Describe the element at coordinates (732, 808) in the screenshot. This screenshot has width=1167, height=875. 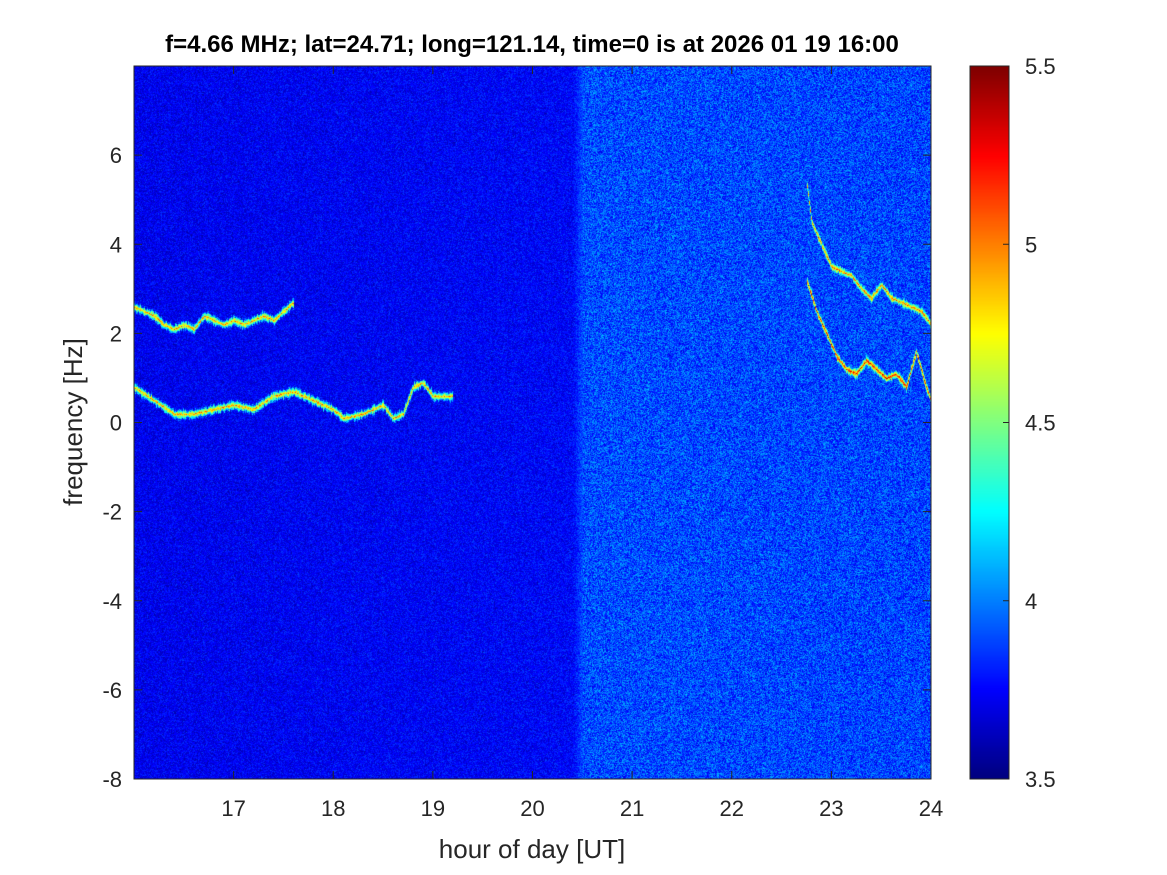
I see `x-tick-label: 22` at that location.